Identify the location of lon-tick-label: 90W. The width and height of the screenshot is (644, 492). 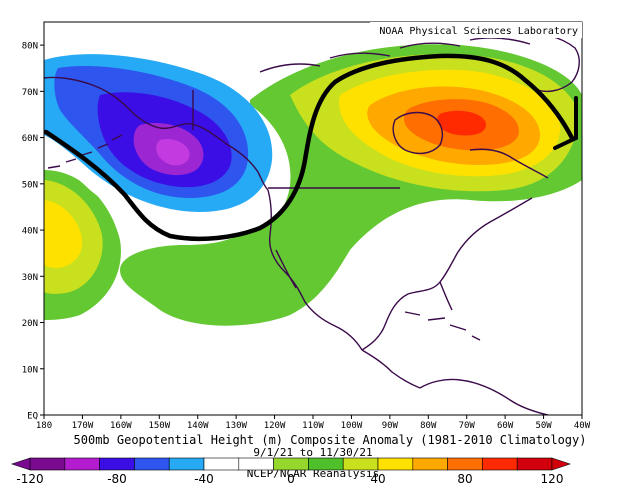
(390, 426).